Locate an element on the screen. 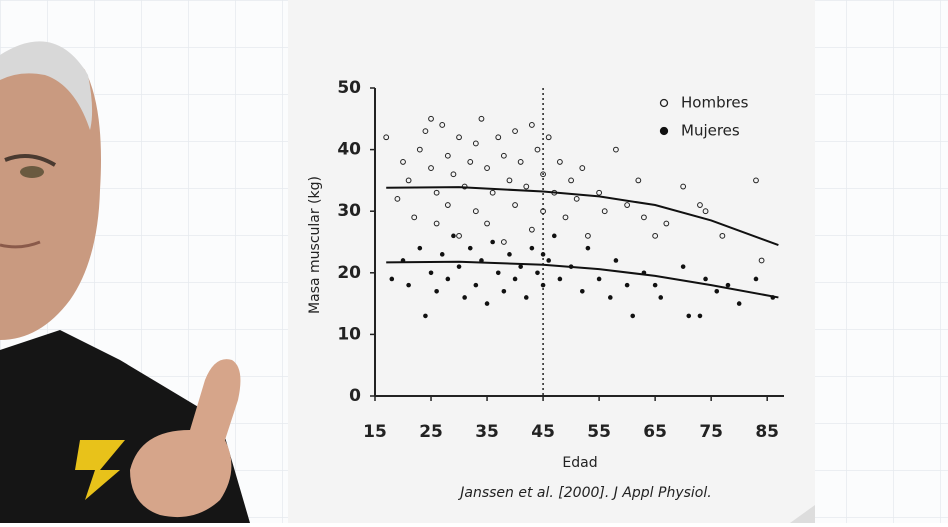 The width and height of the screenshot is (948, 527). y-tick-label: 50 is located at coordinates (349, 88).